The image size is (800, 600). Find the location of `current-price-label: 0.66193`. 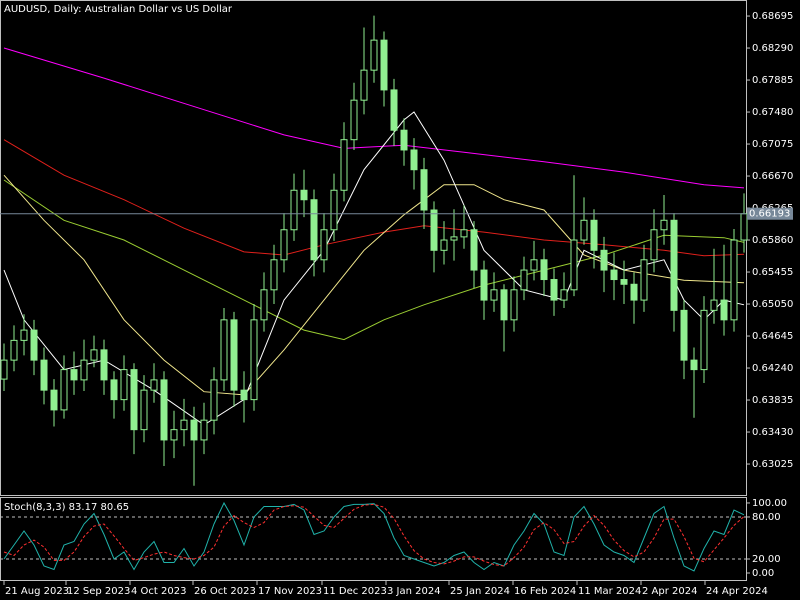

current-price-label: 0.66193 is located at coordinates (769, 214).